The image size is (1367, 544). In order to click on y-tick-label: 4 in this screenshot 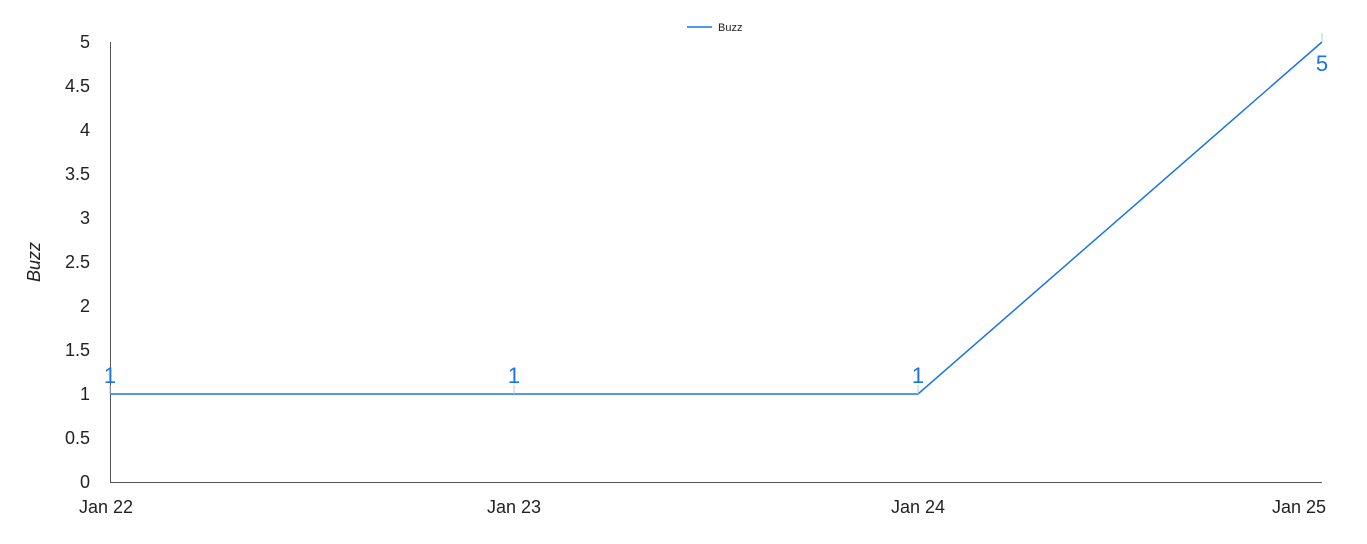, I will do `click(85, 130)`.